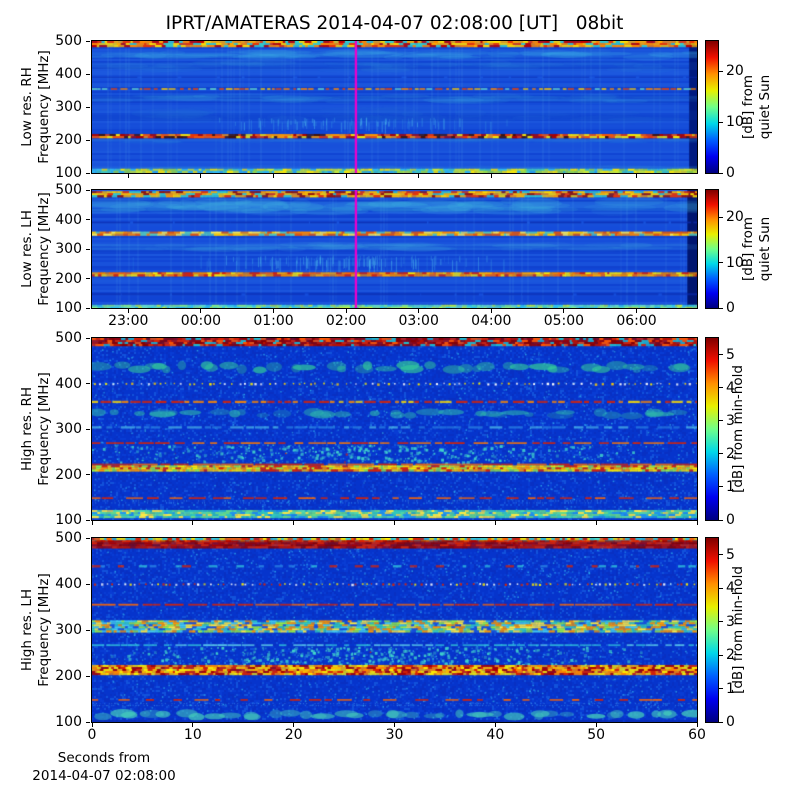 The image size is (800, 800). Describe the element at coordinates (201, 321) in the screenshot. I see `x-tick-label-00-00: 00:00` at that location.